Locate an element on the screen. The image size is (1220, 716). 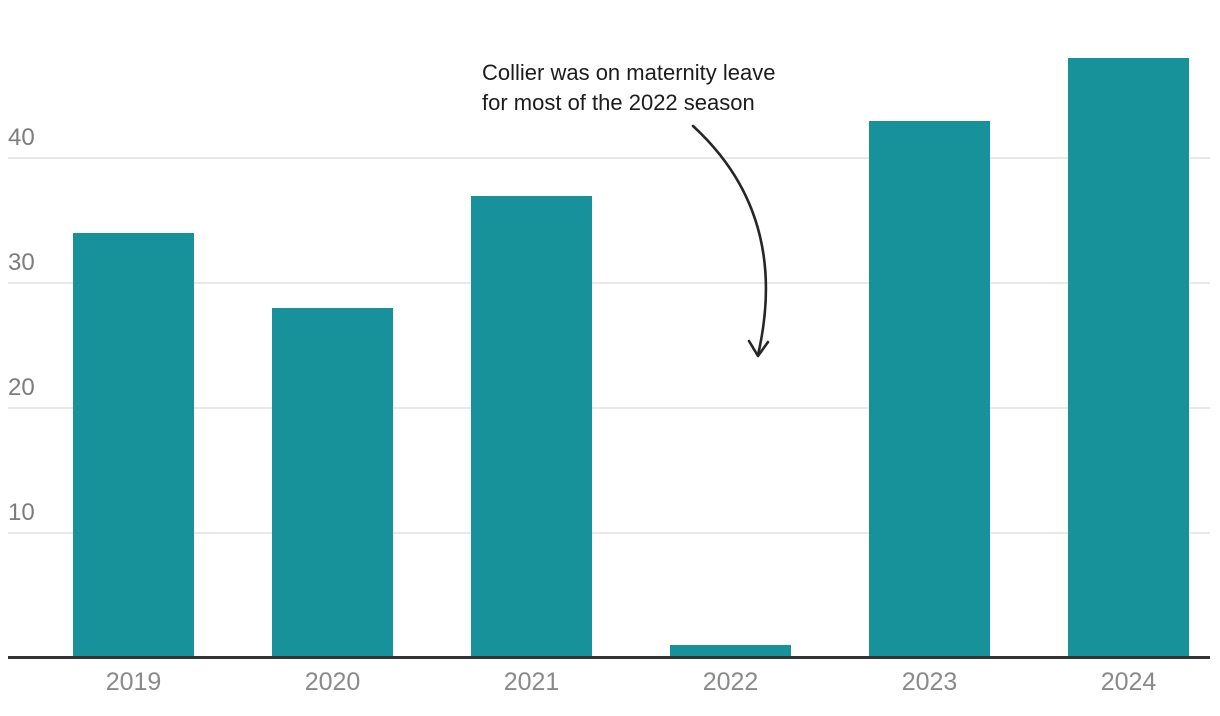
y-tick-label-10: 10 is located at coordinates (21, 512).